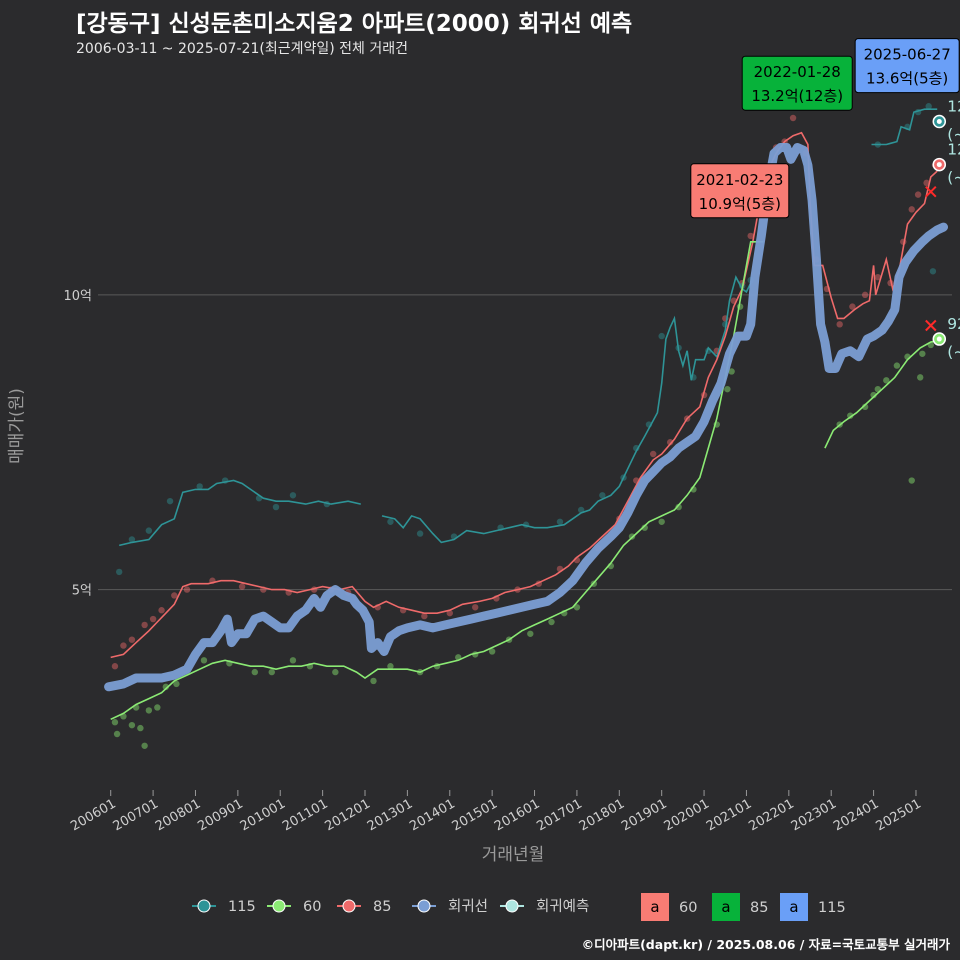 This screenshot has height=960, width=960. Describe the element at coordinates (931, 191) in the screenshot. I see `cross-mark` at that location.